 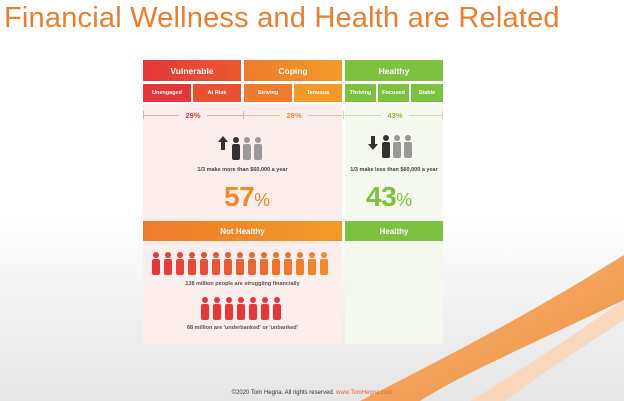 I want to click on sub-stable-label: Stable, so click(x=427, y=93).